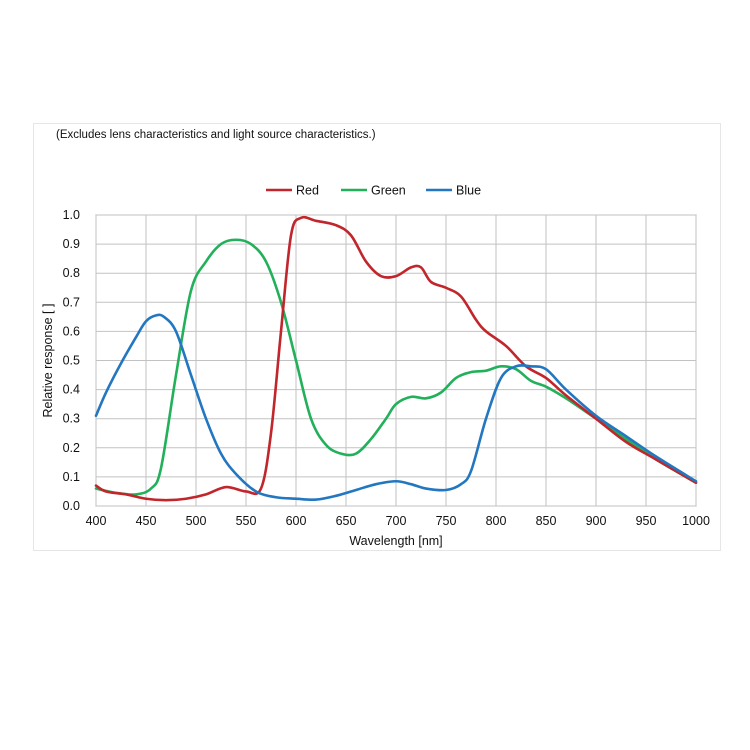 Image resolution: width=750 pixels, height=750 pixels. I want to click on y-tick-label: 0.6, so click(71, 331).